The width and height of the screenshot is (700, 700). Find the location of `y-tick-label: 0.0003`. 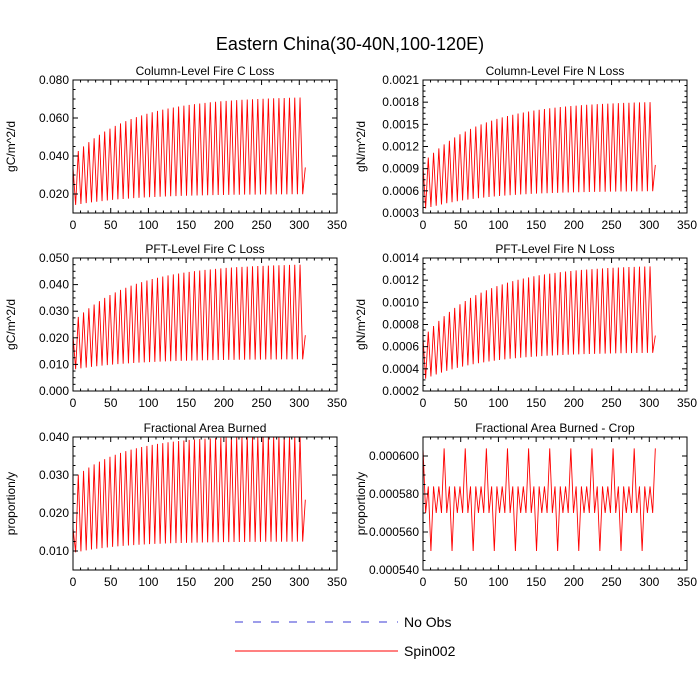

y-tick-label: 0.0003 is located at coordinates (400, 213).